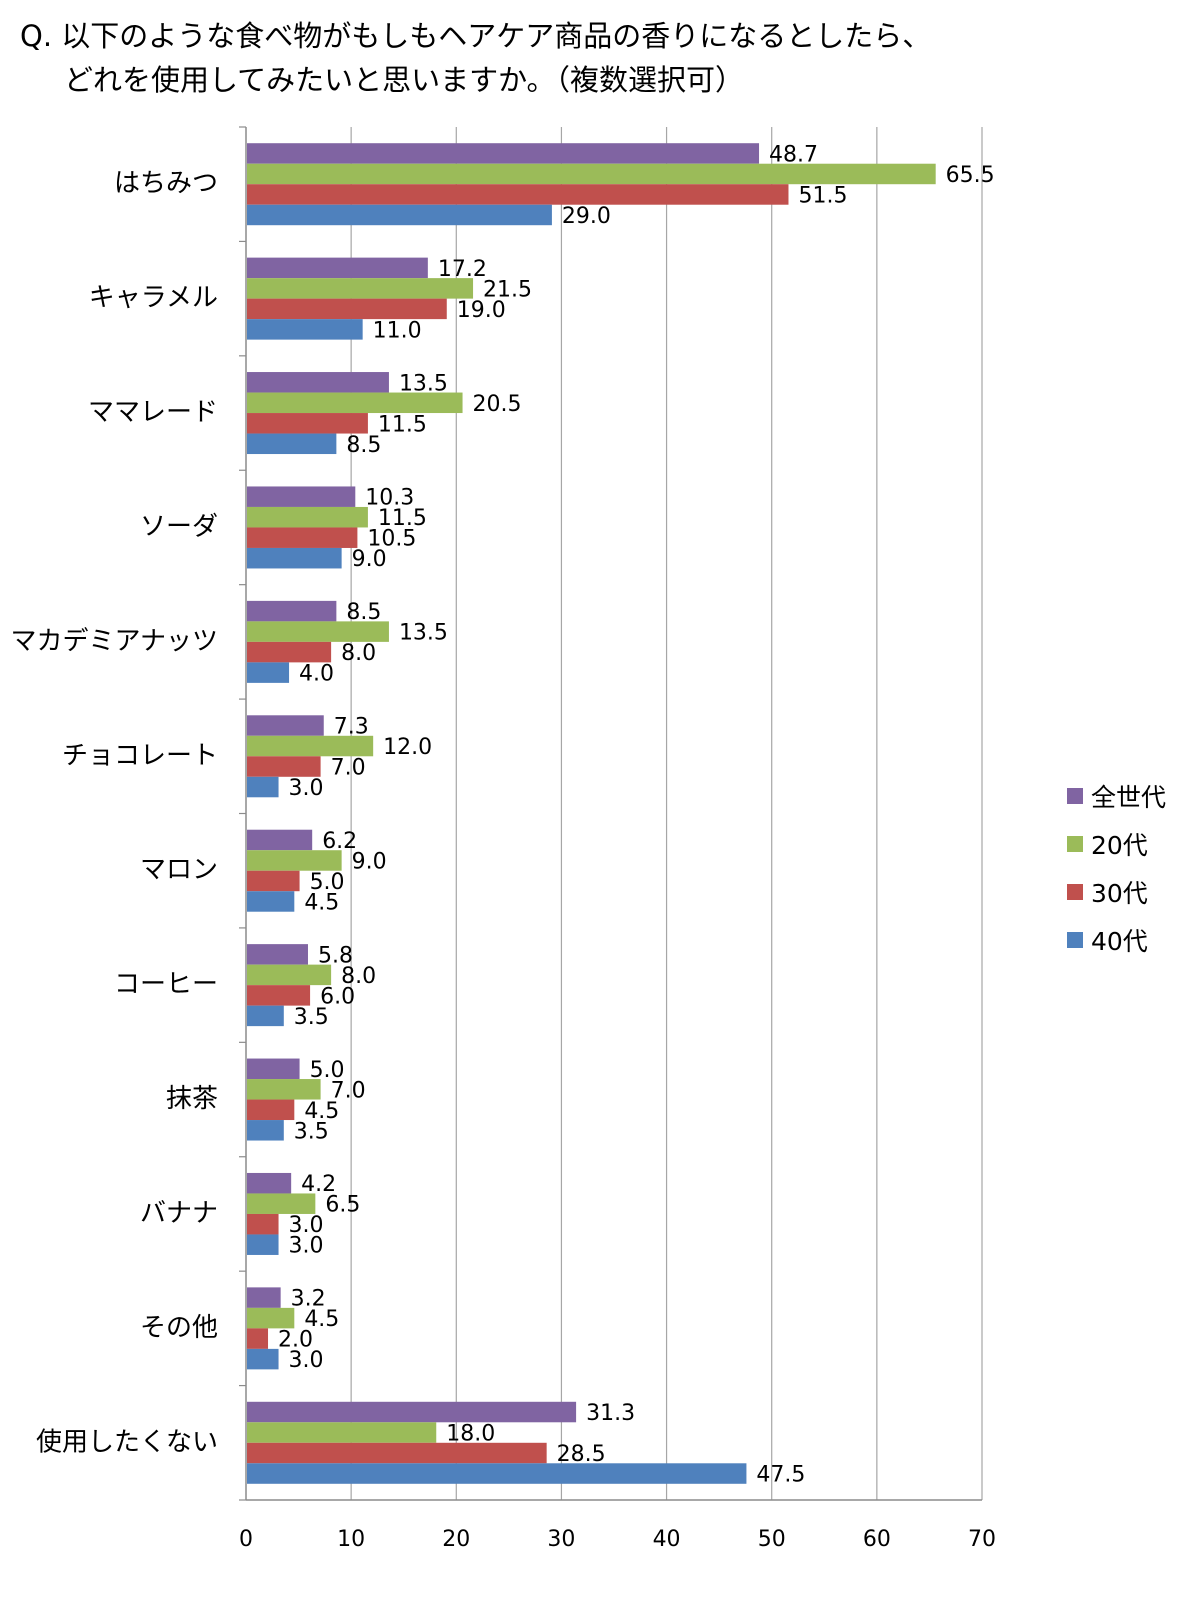 This screenshot has width=1200, height=1621. What do you see at coordinates (982, 1539) in the screenshot?
I see `x-tick-label: 70` at bounding box center [982, 1539].